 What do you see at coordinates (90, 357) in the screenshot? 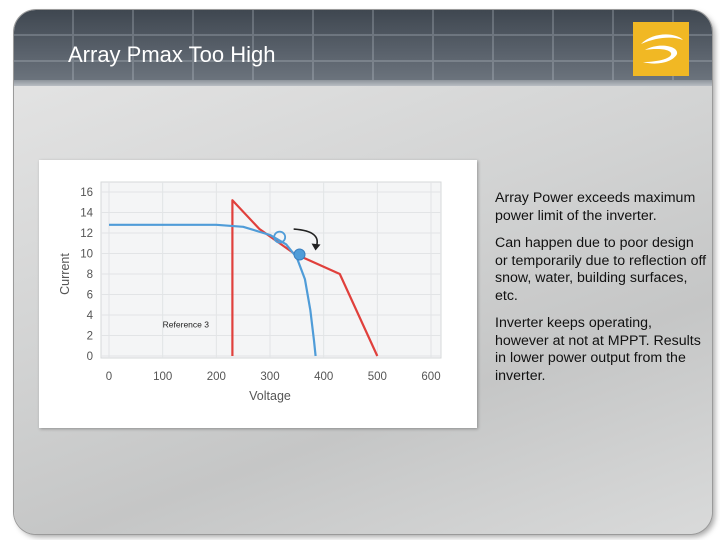
I see `y-tick-label: 0` at bounding box center [90, 357].